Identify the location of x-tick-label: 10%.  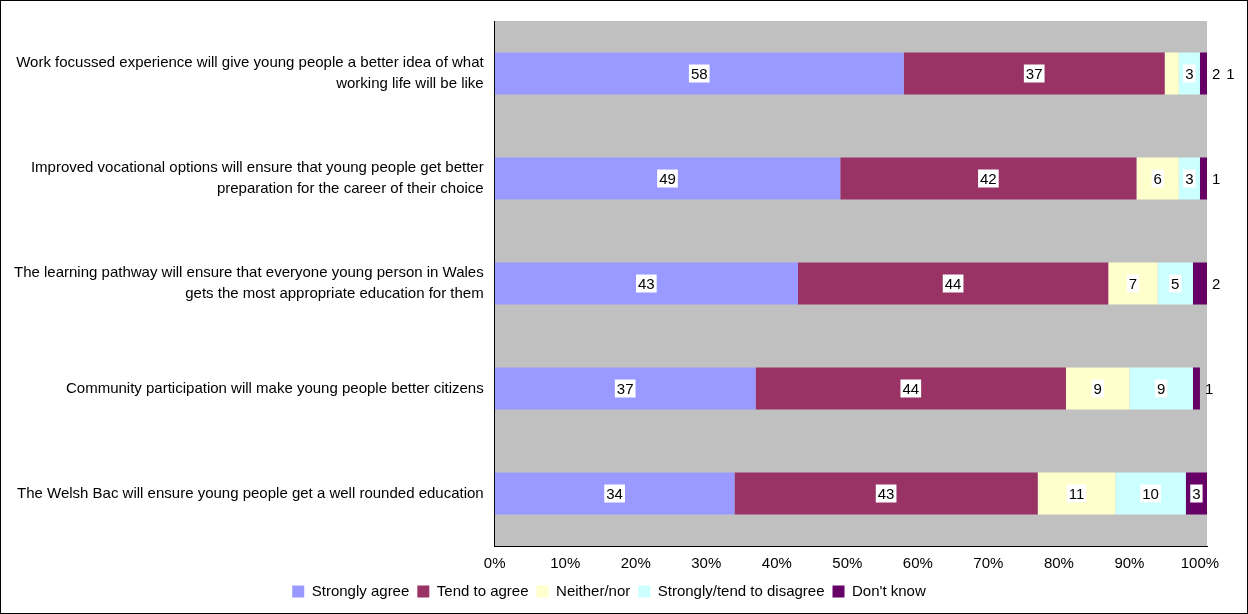
(565, 563).